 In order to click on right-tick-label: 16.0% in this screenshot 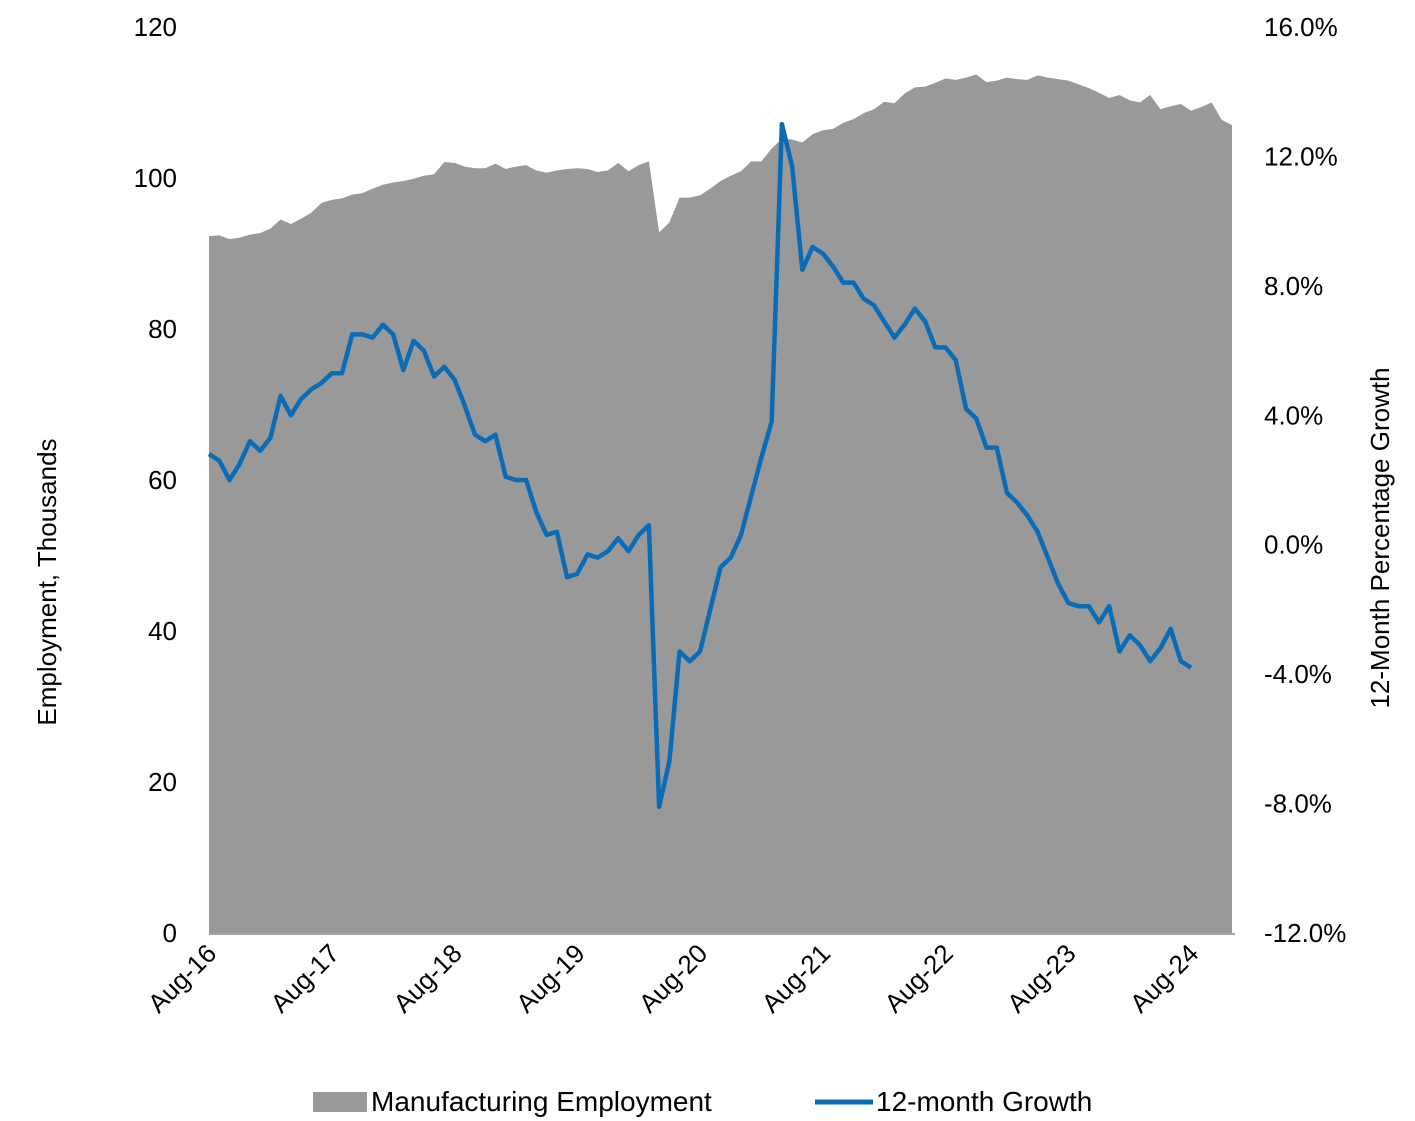, I will do `click(1301, 27)`.